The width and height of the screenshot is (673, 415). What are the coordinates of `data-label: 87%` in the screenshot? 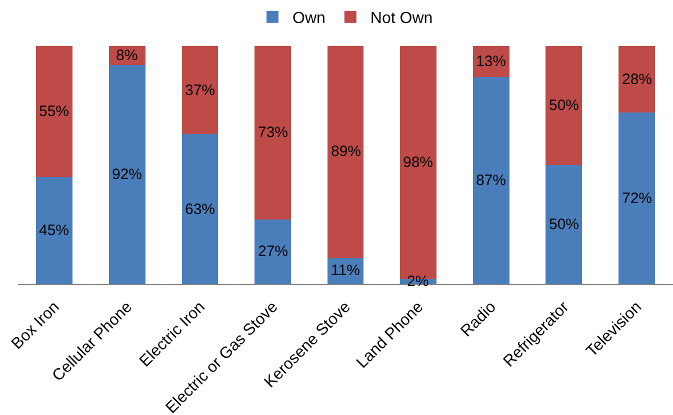 It's located at (491, 180).